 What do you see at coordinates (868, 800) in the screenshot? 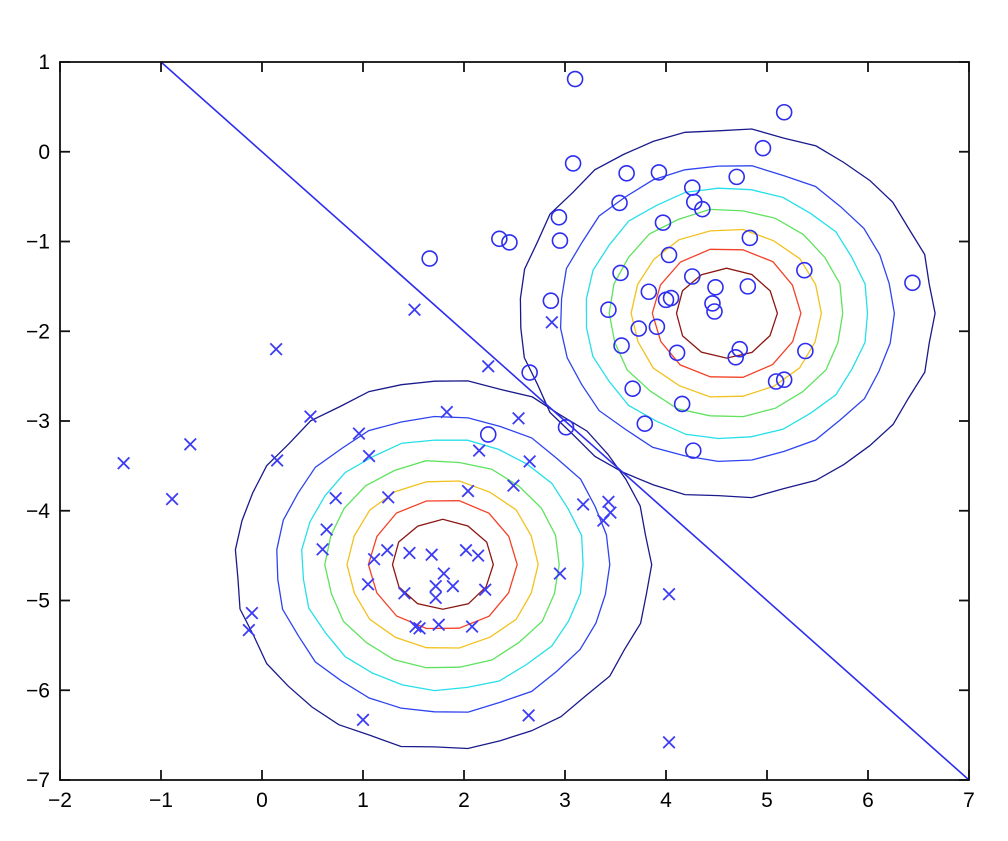
I see `x-tick-label: 6` at bounding box center [868, 800].